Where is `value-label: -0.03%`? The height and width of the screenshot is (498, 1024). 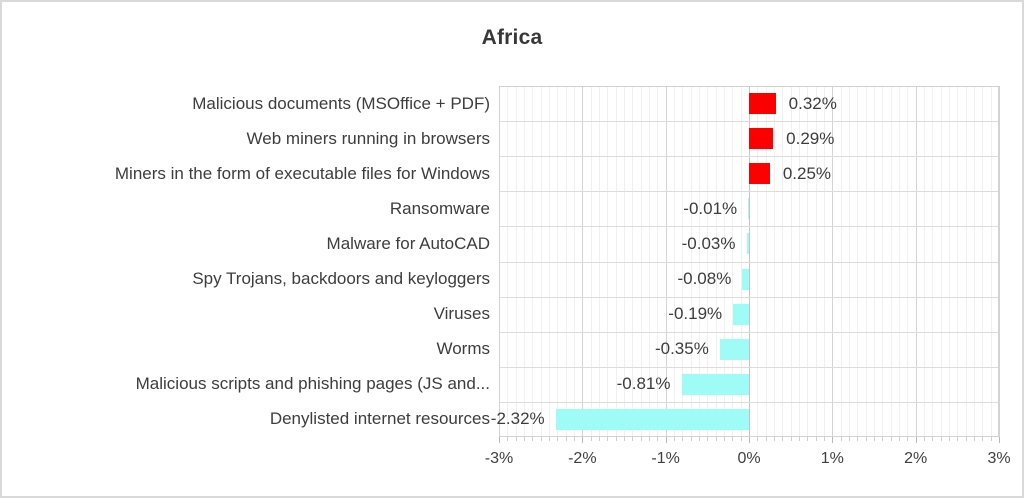 value-label: -0.03% is located at coordinates (708, 243).